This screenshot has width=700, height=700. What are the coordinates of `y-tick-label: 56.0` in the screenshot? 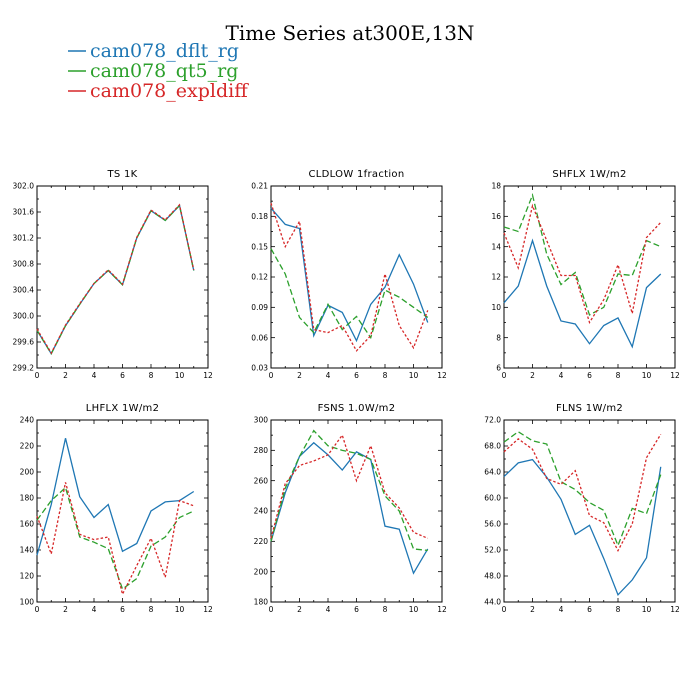 It's located at (492, 524).